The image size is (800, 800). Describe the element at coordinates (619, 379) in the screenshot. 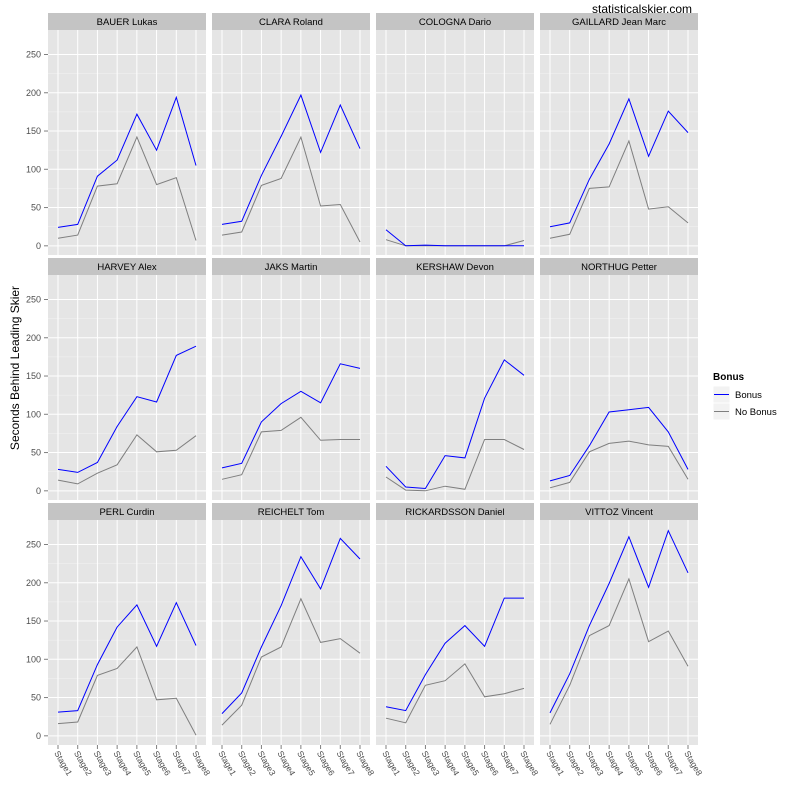

I see `panel: NORTHUG Petter` at that location.